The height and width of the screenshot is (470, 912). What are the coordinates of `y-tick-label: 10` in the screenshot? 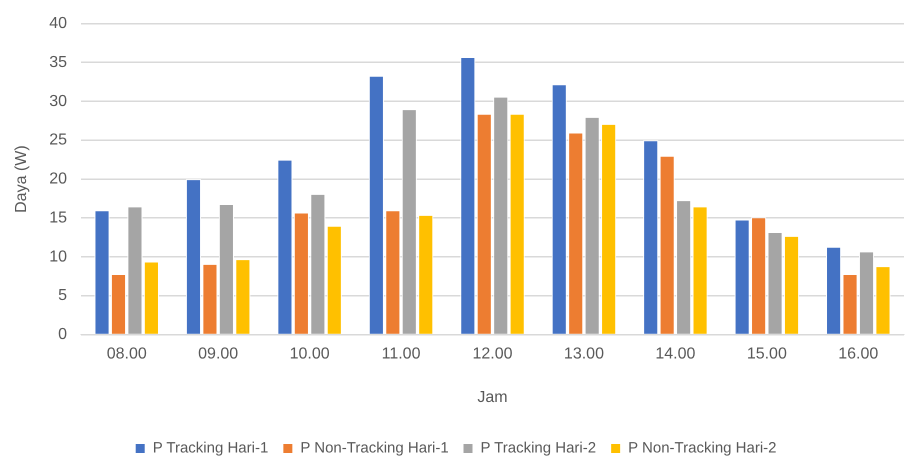 It's located at (58, 257).